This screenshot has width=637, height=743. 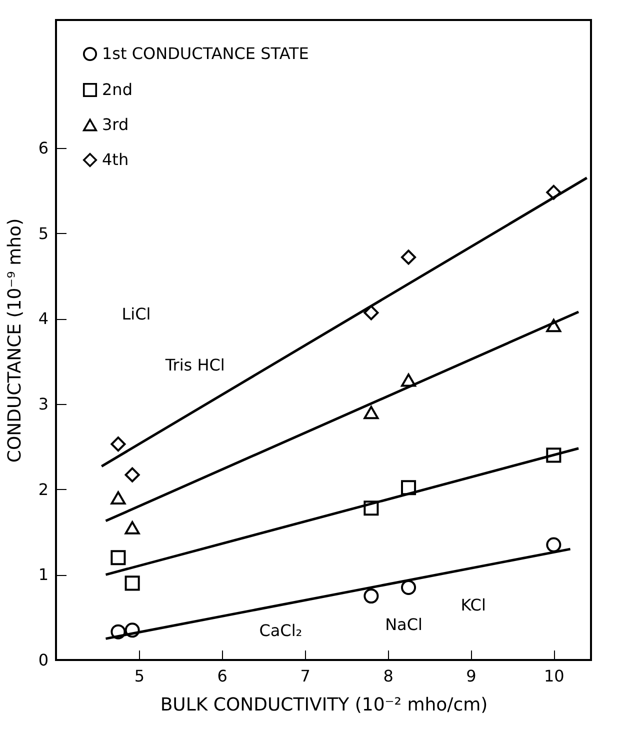 What do you see at coordinates (43, 318) in the screenshot?
I see `y-tick-label: 4` at bounding box center [43, 318].